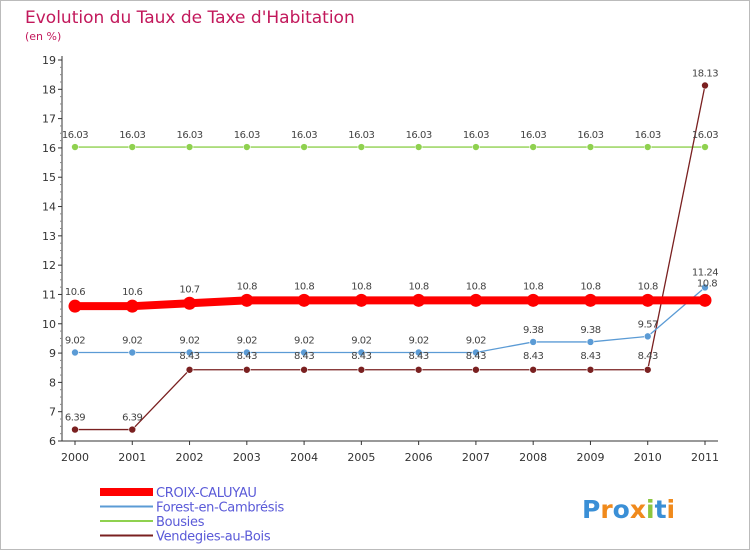 The image size is (750, 550). I want to click on legend-label: CROIX-CALUYAU, so click(206, 493).